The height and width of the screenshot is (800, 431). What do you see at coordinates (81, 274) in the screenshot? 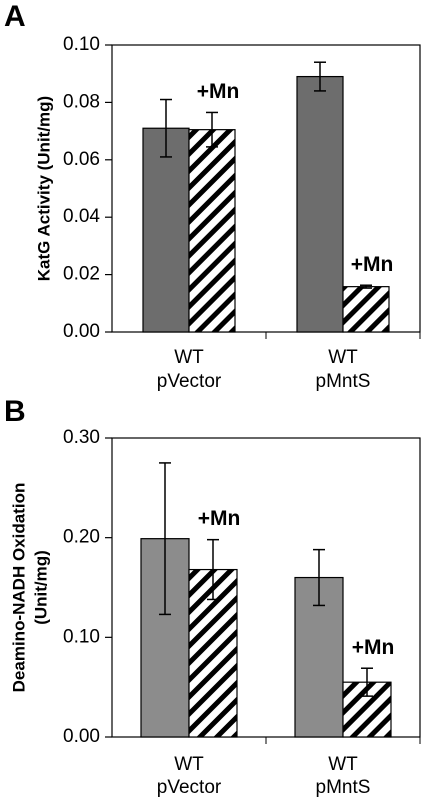
I see `y-tick-label: 0.02` at bounding box center [81, 274].